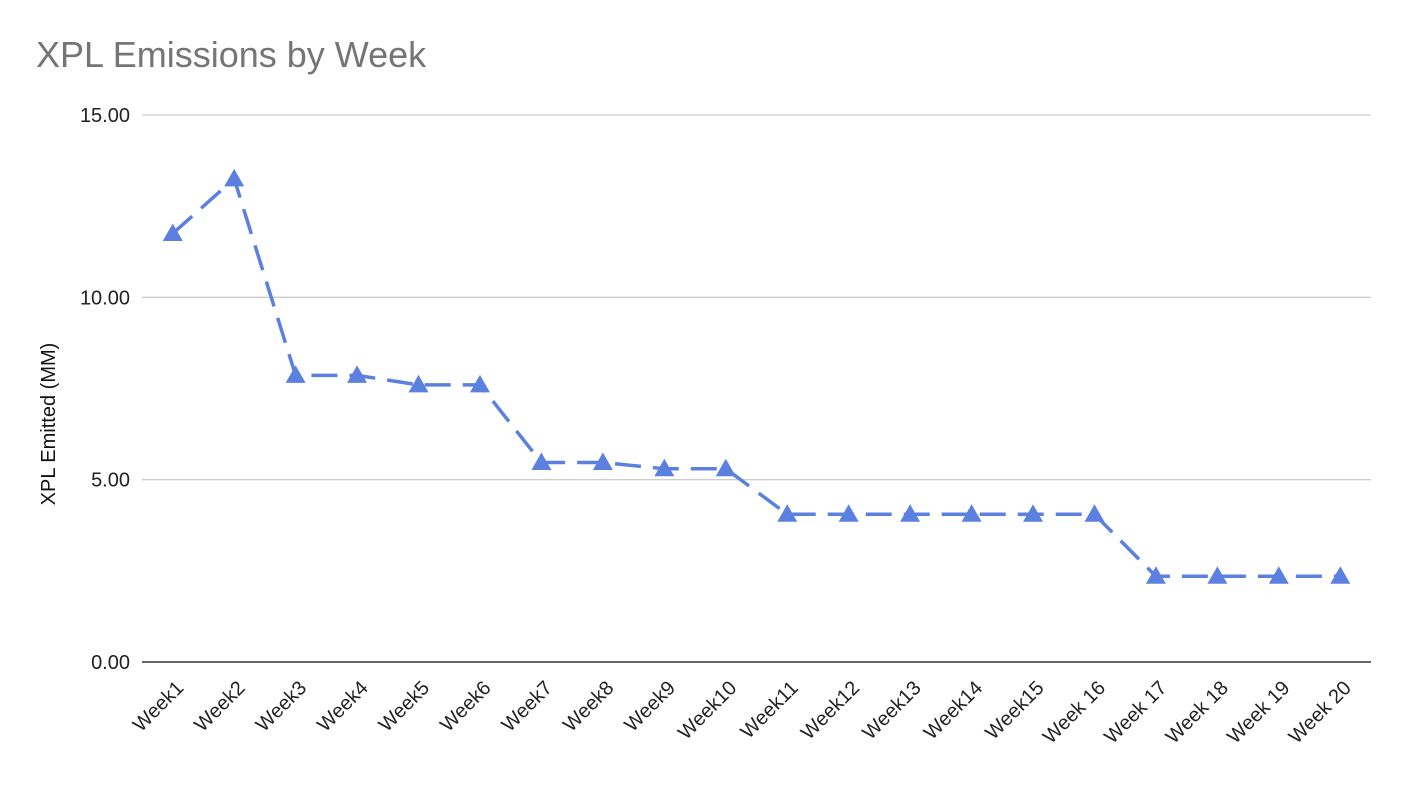  What do you see at coordinates (1258, 712) in the screenshot?
I see `x-tick-label: Week 19` at bounding box center [1258, 712].